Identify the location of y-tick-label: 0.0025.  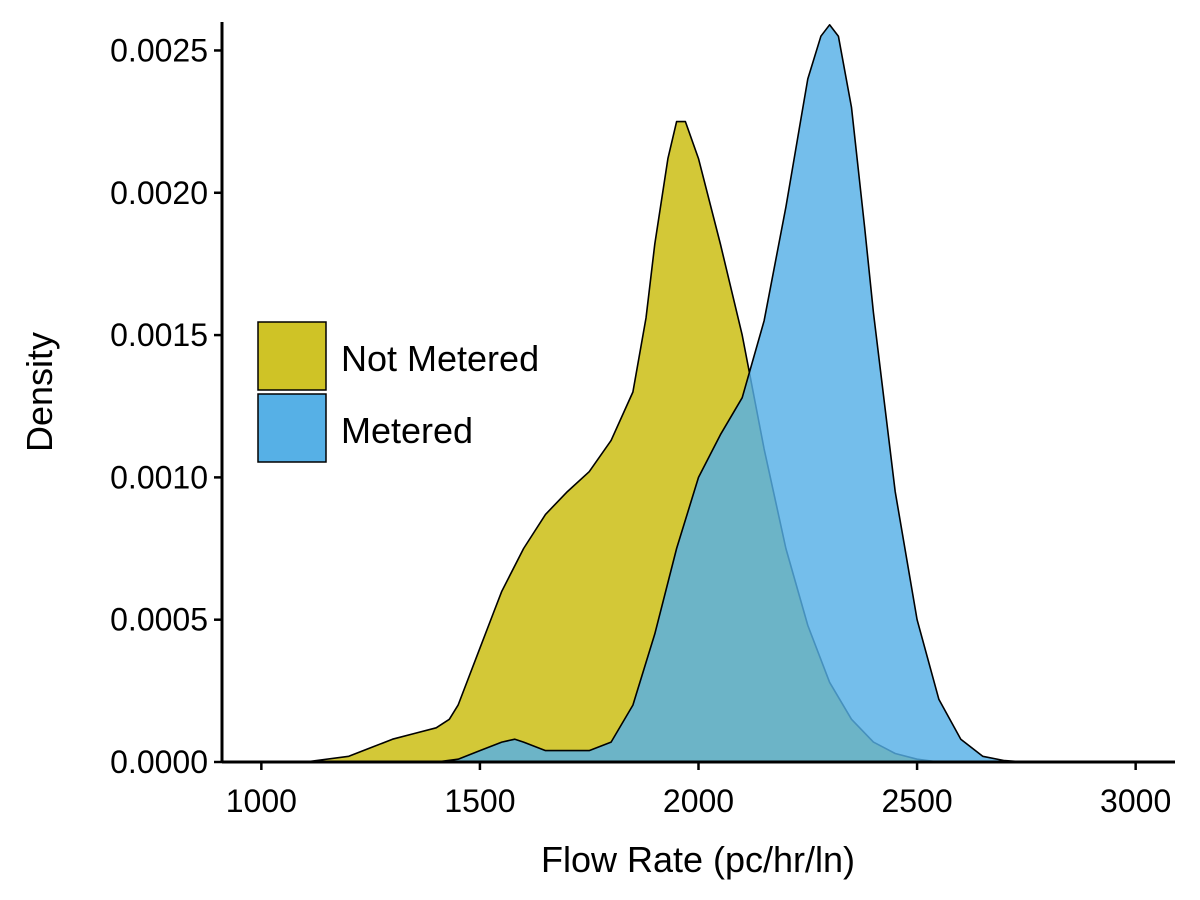
(159, 50).